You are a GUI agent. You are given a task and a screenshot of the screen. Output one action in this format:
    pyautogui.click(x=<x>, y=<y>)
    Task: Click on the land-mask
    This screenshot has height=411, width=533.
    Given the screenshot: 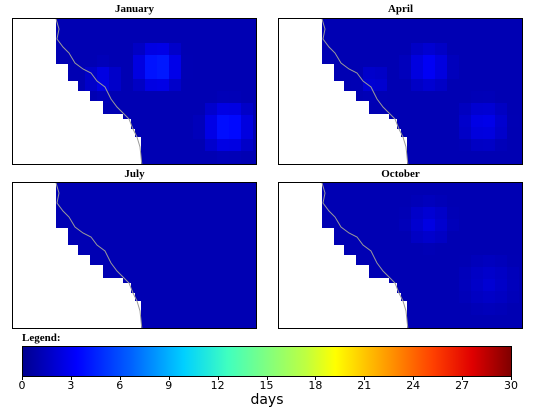 What is the action you would take?
    pyautogui.click(x=334, y=116)
    